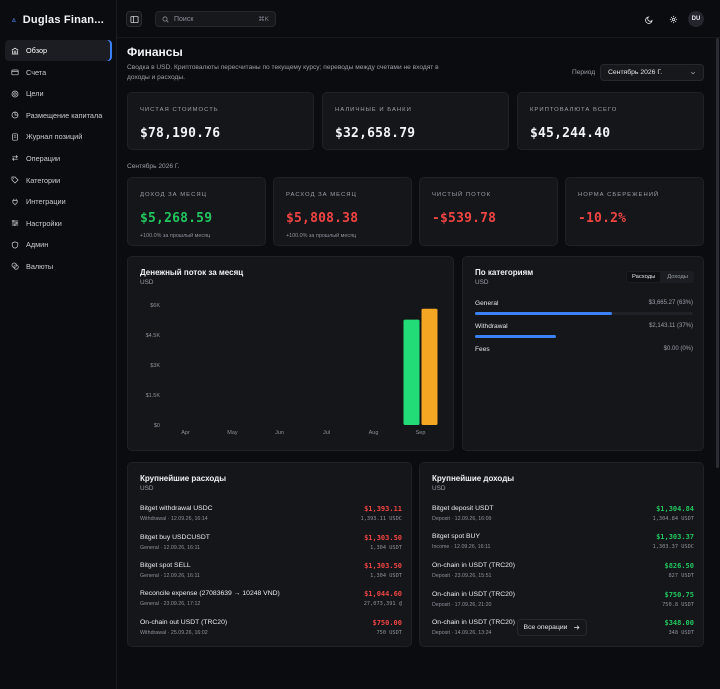  Describe the element at coordinates (58, 180) in the screenshot. I see `sidebar-item-categories: Категории` at that location.